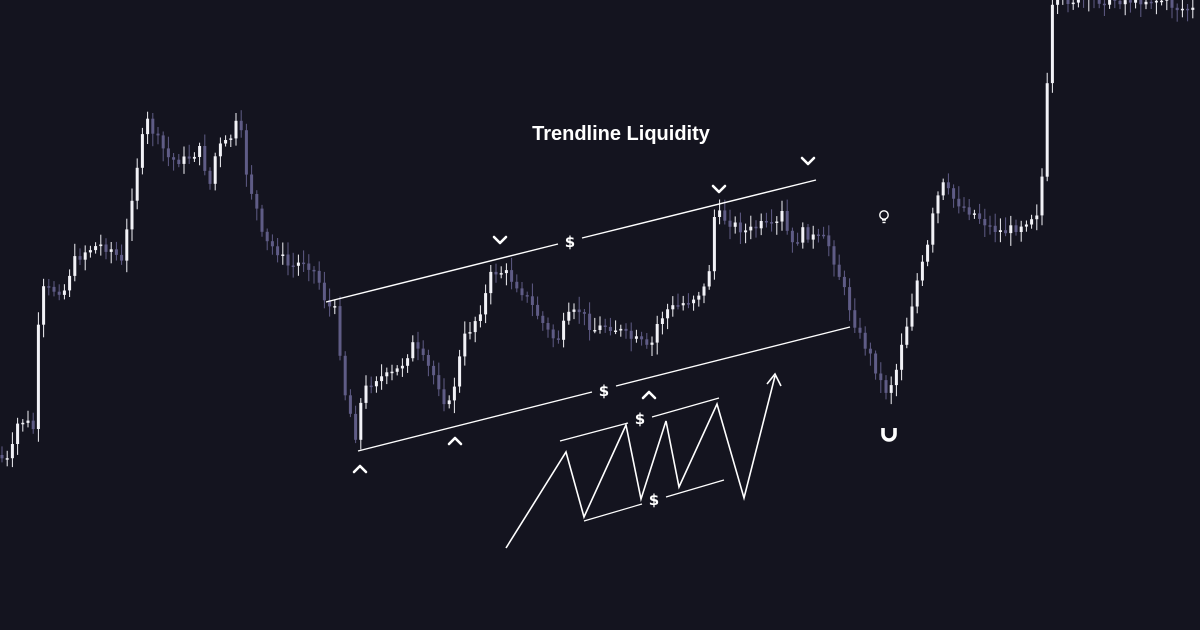 This screenshot has width=1200, height=630. Describe the element at coordinates (621, 134) in the screenshot. I see `chart-title: Trendline Liquidity` at that location.